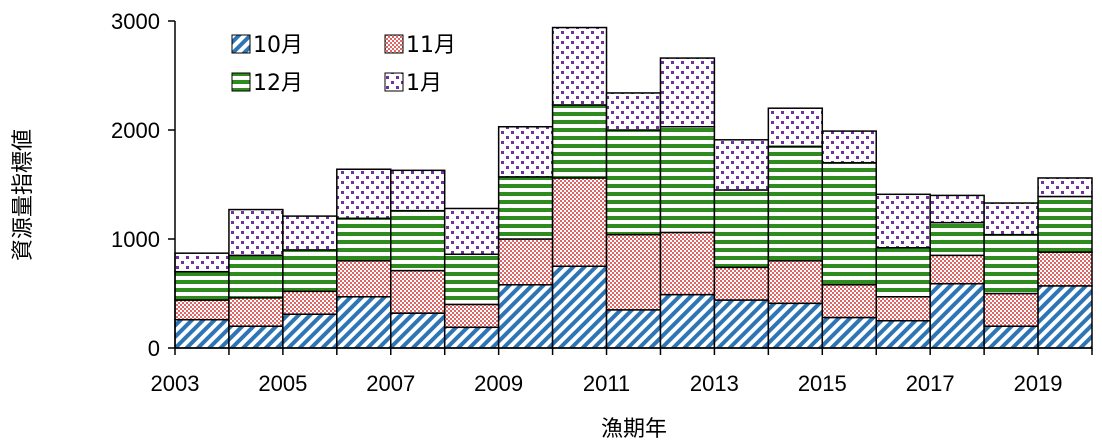  Describe the element at coordinates (143, 185) in the screenshot. I see `y-ticks: 0 1000 2000 3000` at that location.